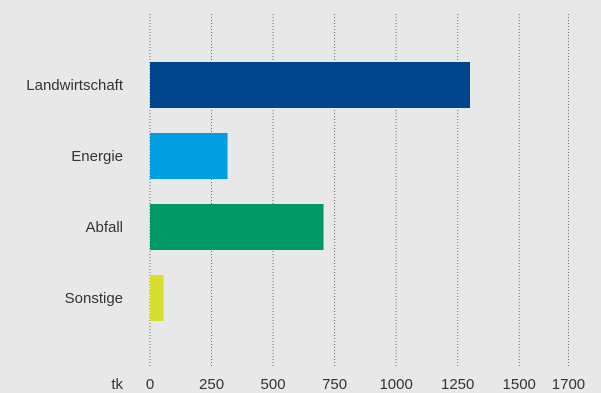 The image size is (601, 393). I want to click on bar-energie, so click(189, 156).